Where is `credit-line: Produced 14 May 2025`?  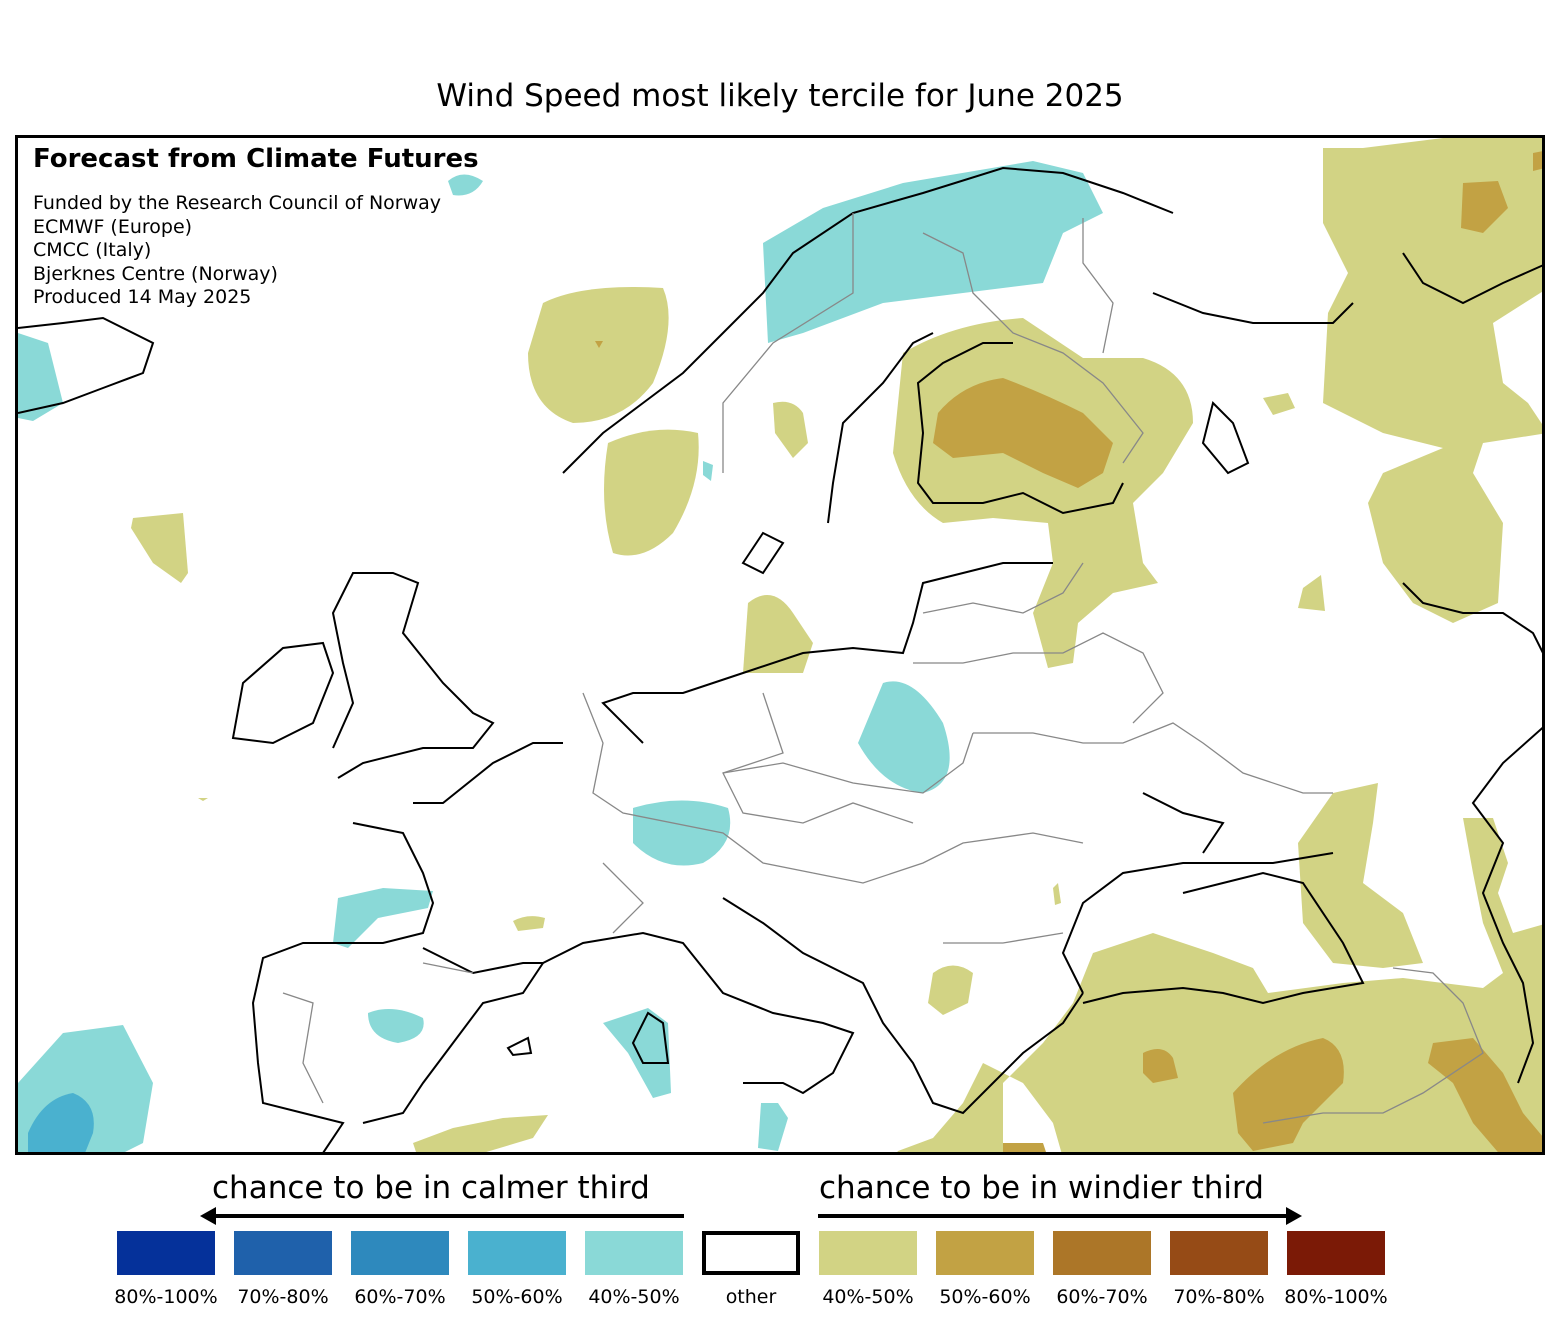
credit-line: Produced 14 May 2025 is located at coordinates (142, 297).